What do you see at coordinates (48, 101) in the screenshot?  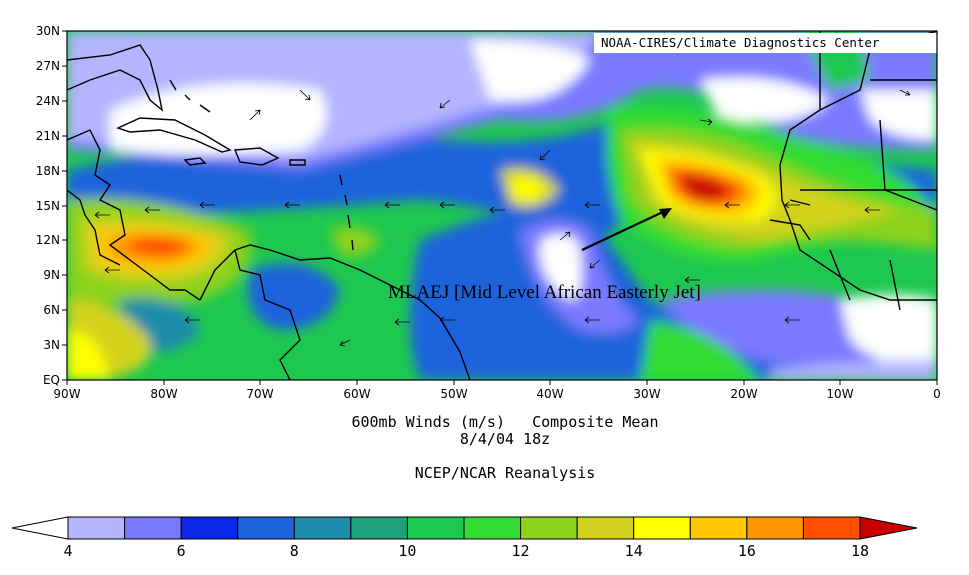 I see `lat-label-24n: 24N` at bounding box center [48, 101].